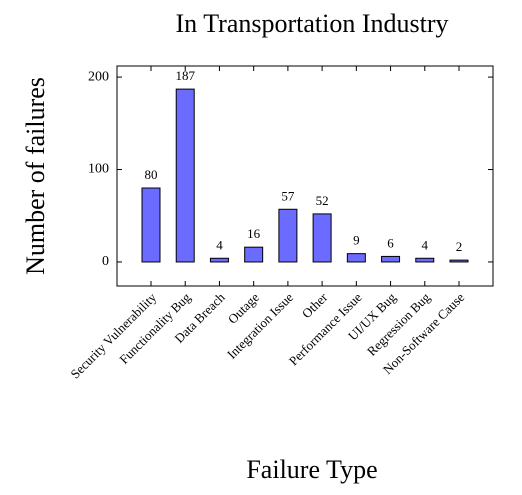 This screenshot has width=522, height=495. Describe the element at coordinates (98, 76) in the screenshot. I see `y-tick-label: 200` at that location.